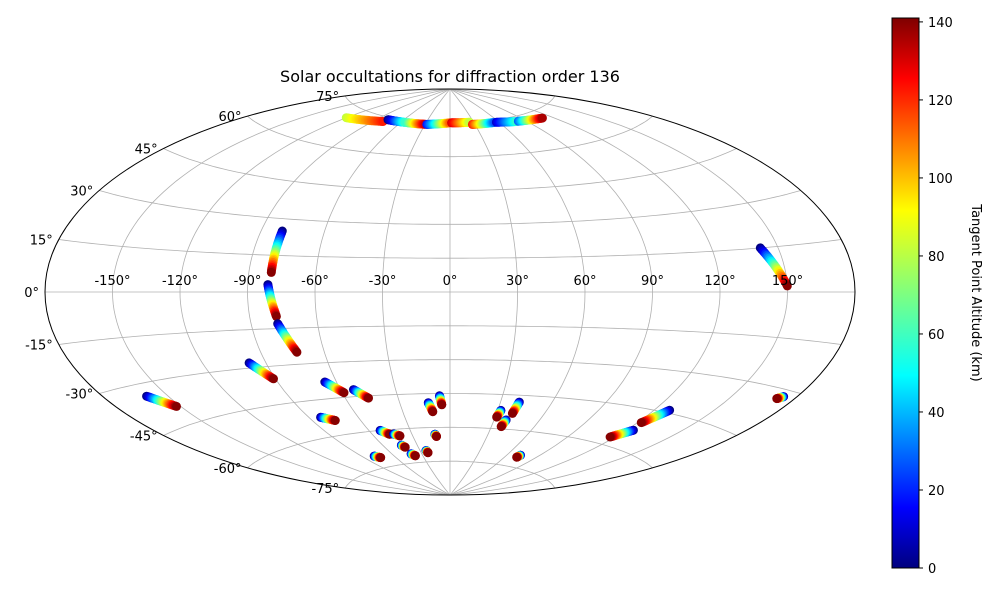 The width and height of the screenshot is (998, 592). I want to click on colorbar-tick-label: 40, so click(936, 413).